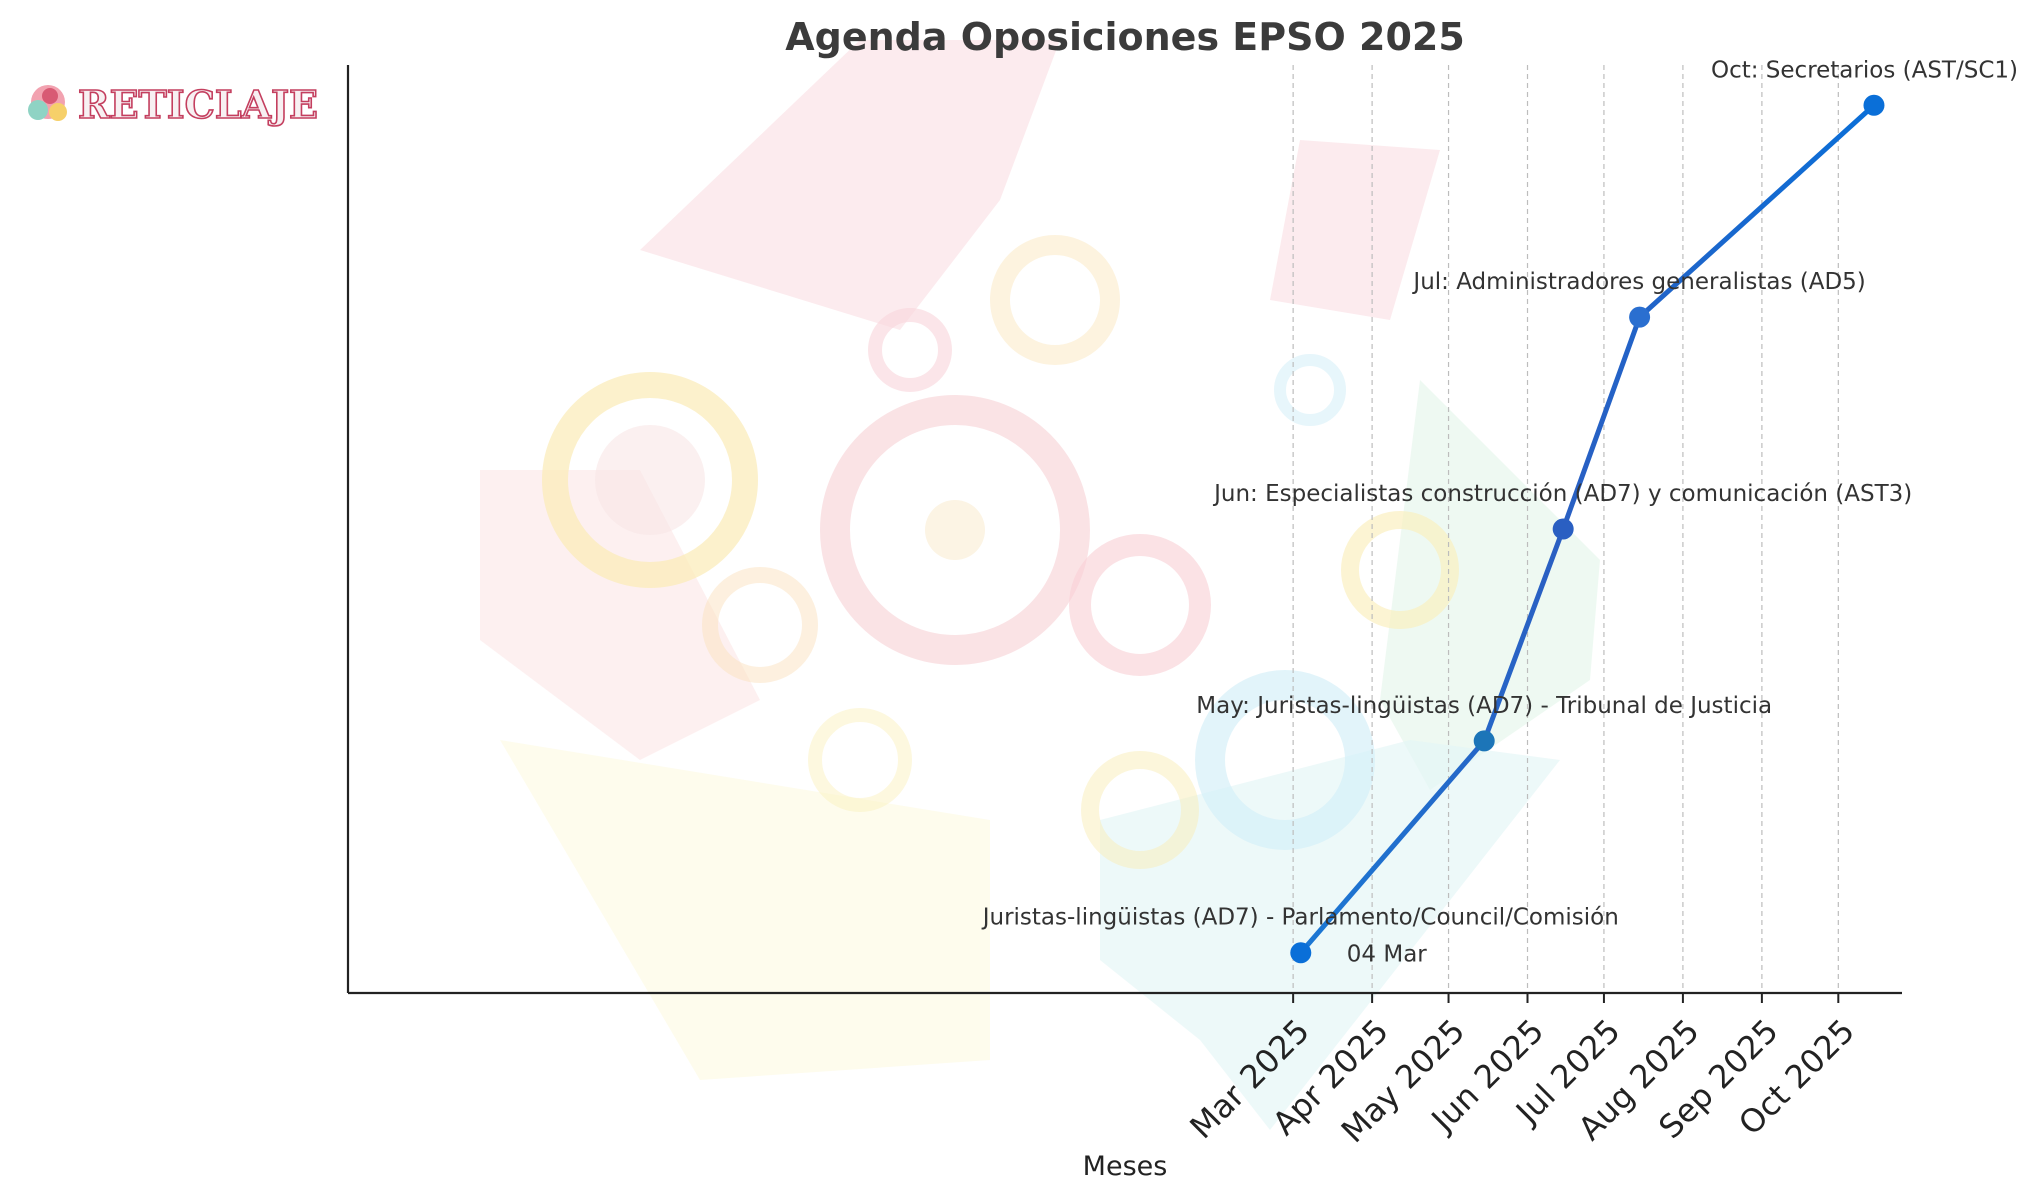 This screenshot has width=2033, height=1199. What do you see at coordinates (1125, 1166) in the screenshot?
I see `x-axis-label: Meses` at bounding box center [1125, 1166].